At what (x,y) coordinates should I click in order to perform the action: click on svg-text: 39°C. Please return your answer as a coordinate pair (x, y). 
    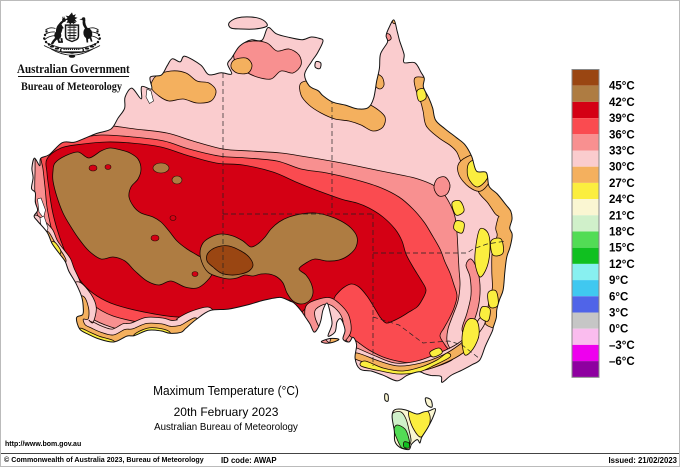
    Looking at the image, I should click on (622, 119).